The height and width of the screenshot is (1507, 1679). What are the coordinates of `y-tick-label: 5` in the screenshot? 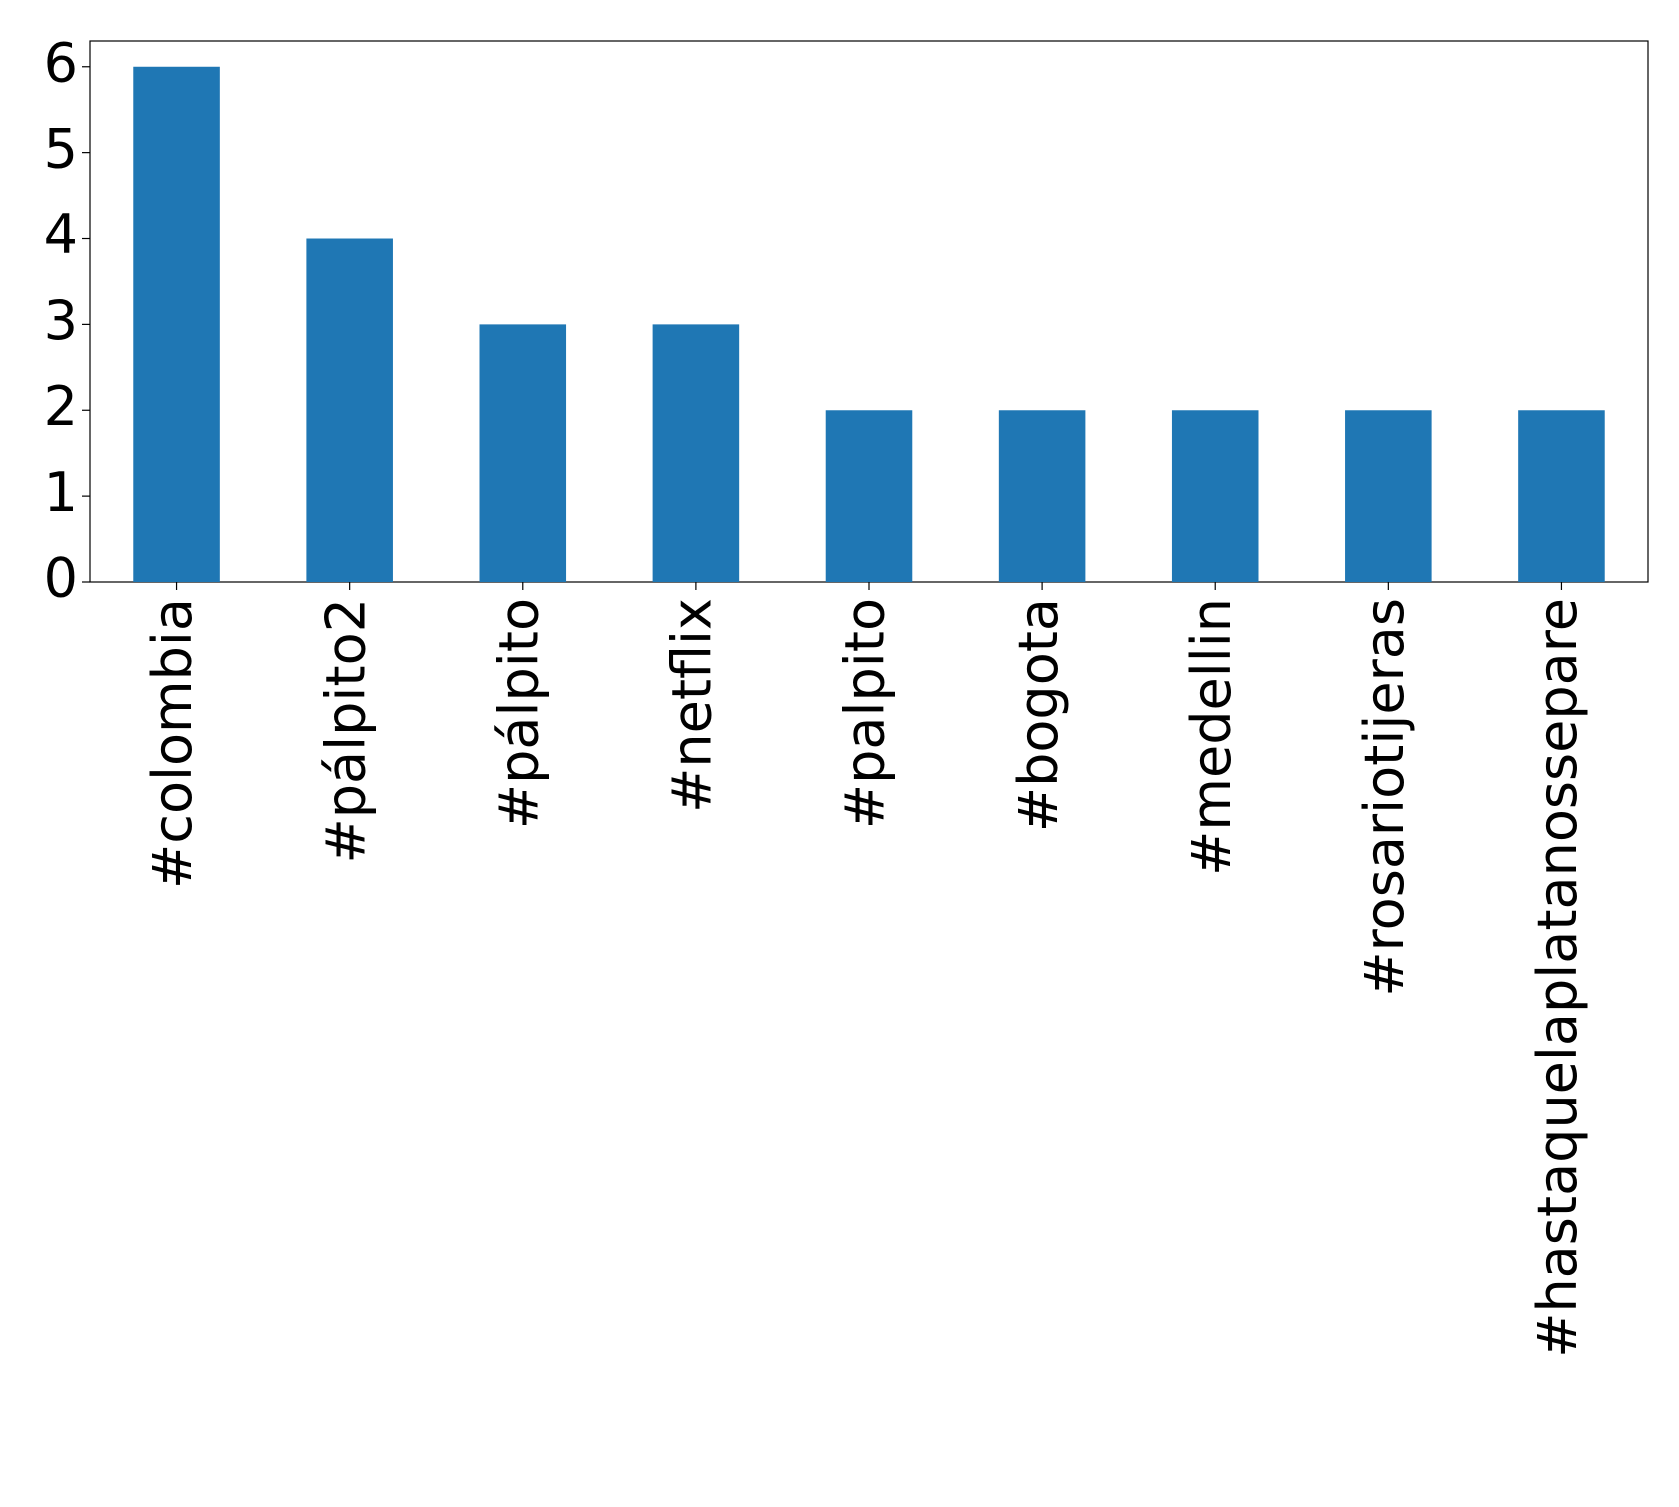 It's located at (61, 148).